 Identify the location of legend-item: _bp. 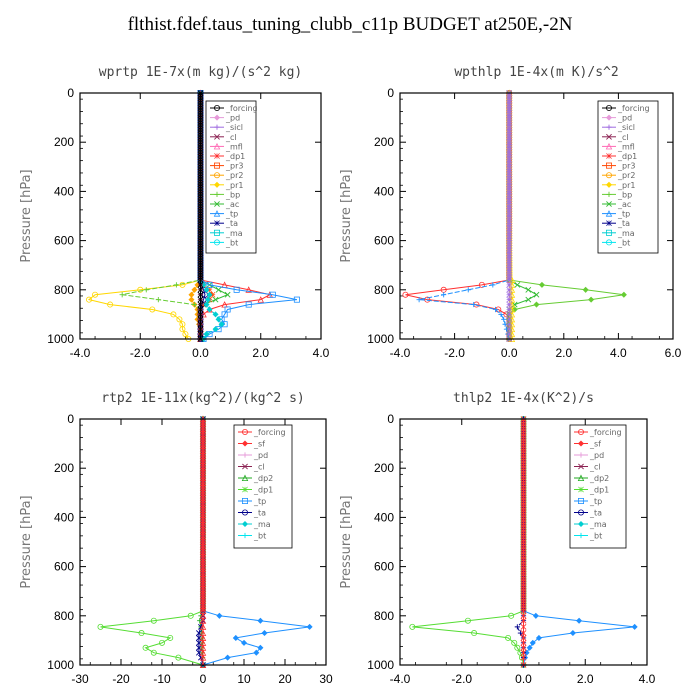
(225, 194).